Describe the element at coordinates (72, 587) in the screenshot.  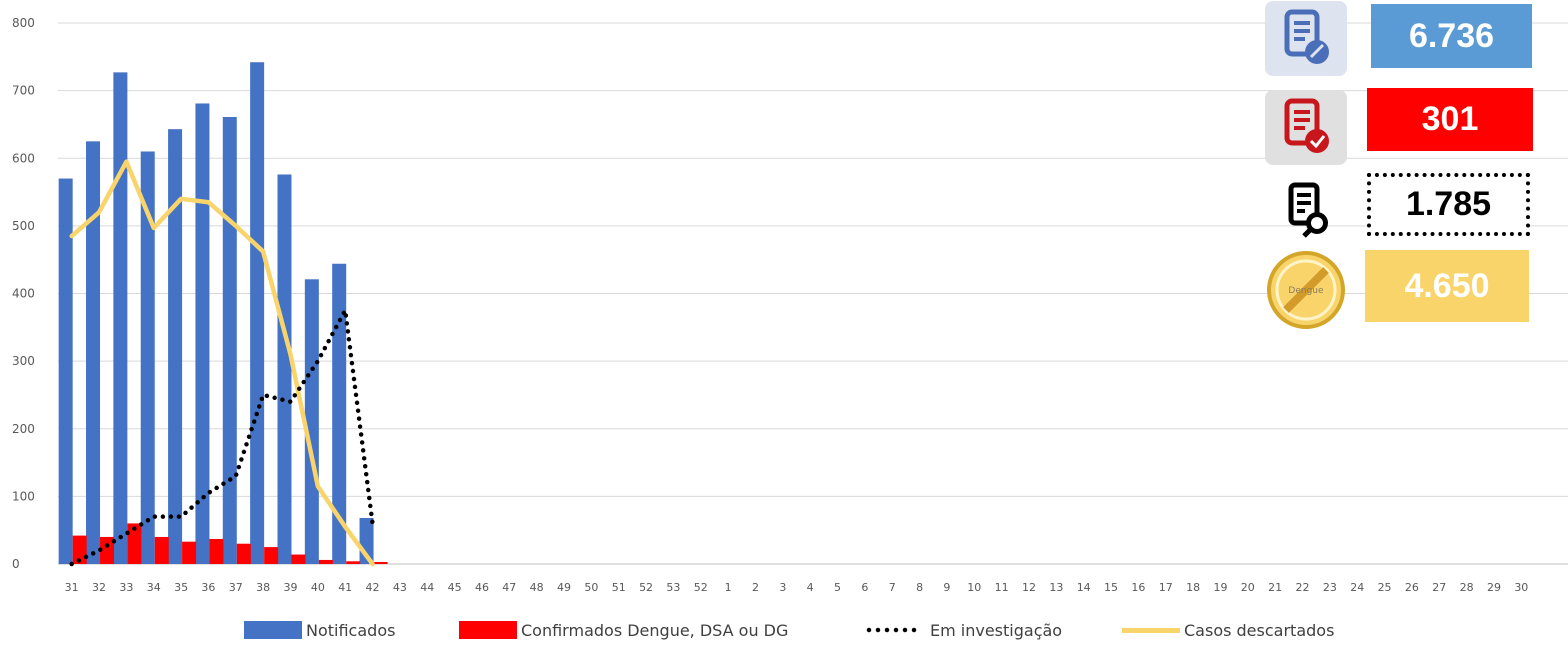
I see `x-tick-label: 31` at that location.